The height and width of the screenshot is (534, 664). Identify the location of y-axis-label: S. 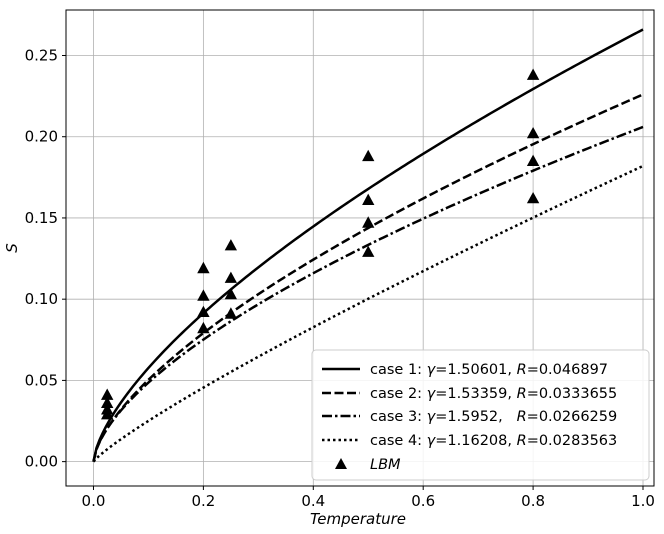
(12, 248).